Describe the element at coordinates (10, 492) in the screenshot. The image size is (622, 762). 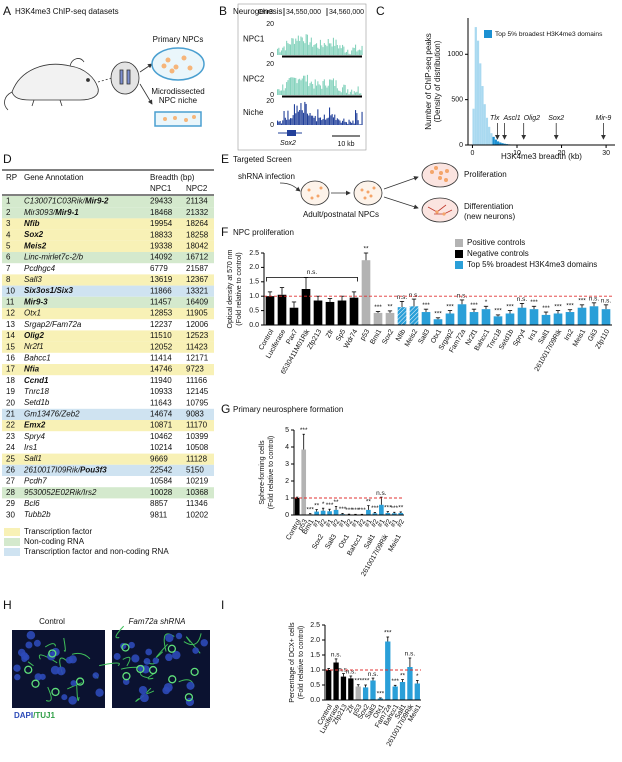
I see `rank: 28` at that location.